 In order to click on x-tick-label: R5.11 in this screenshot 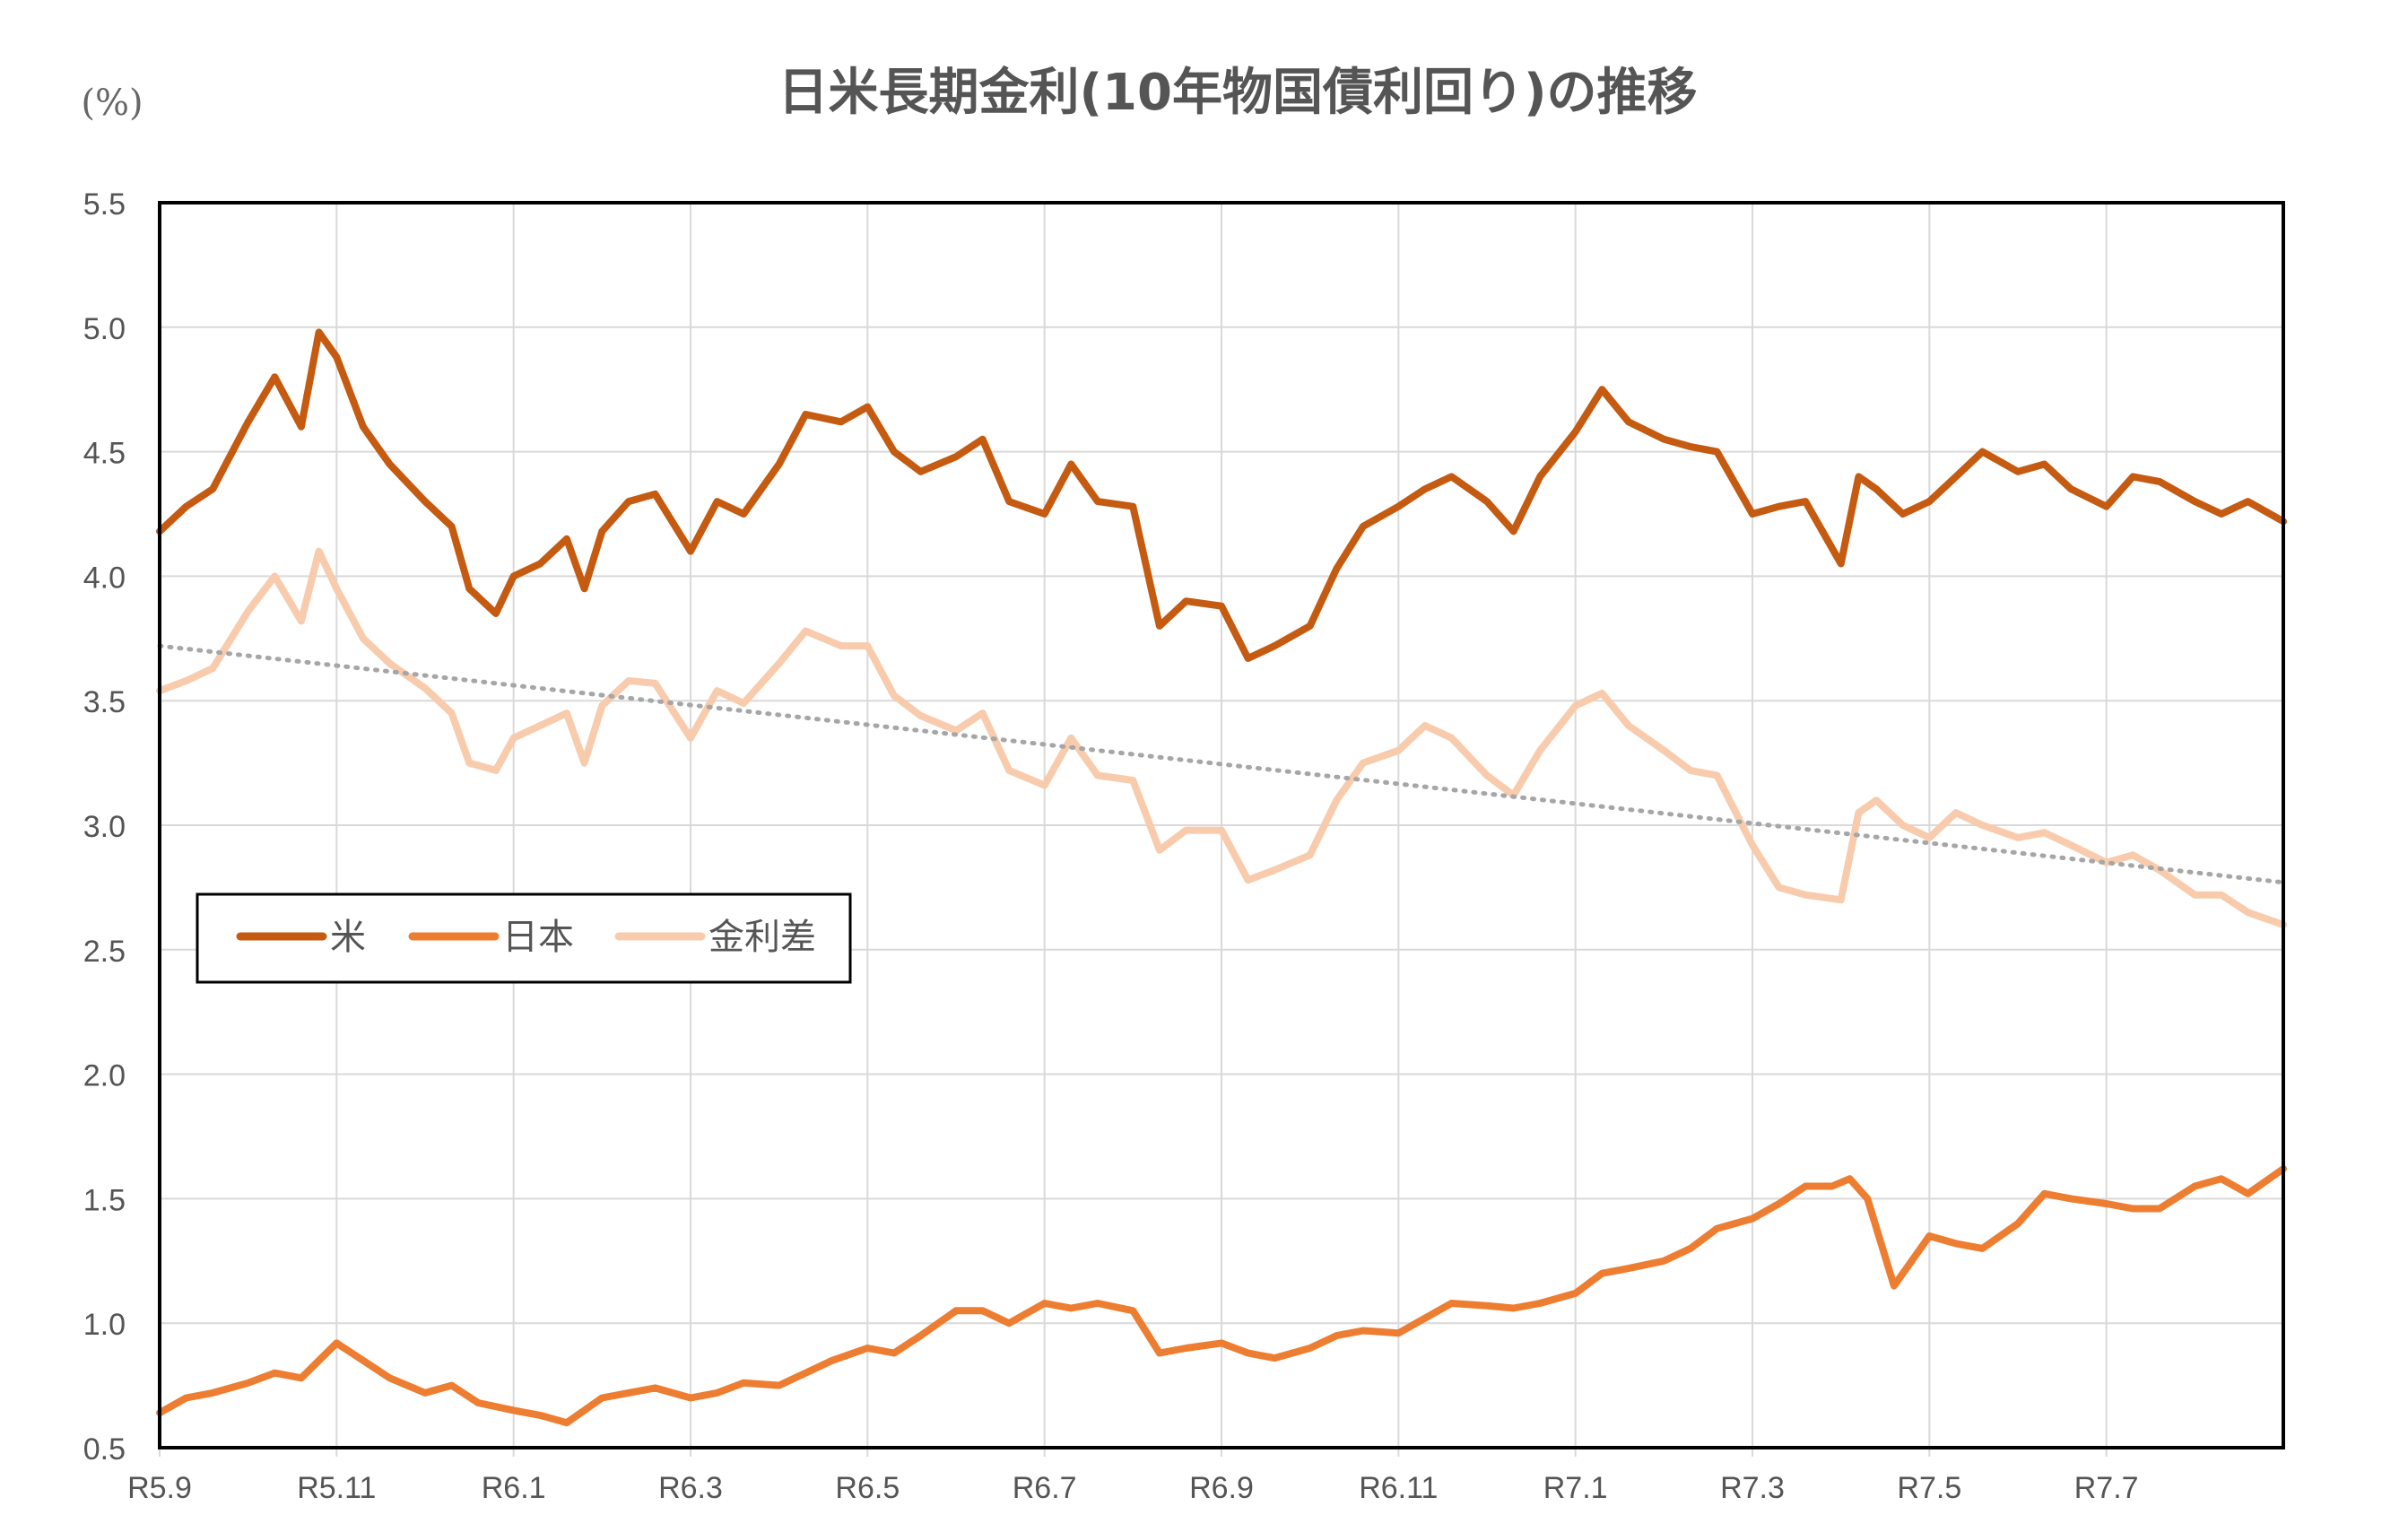, I will do `click(337, 1488)`.